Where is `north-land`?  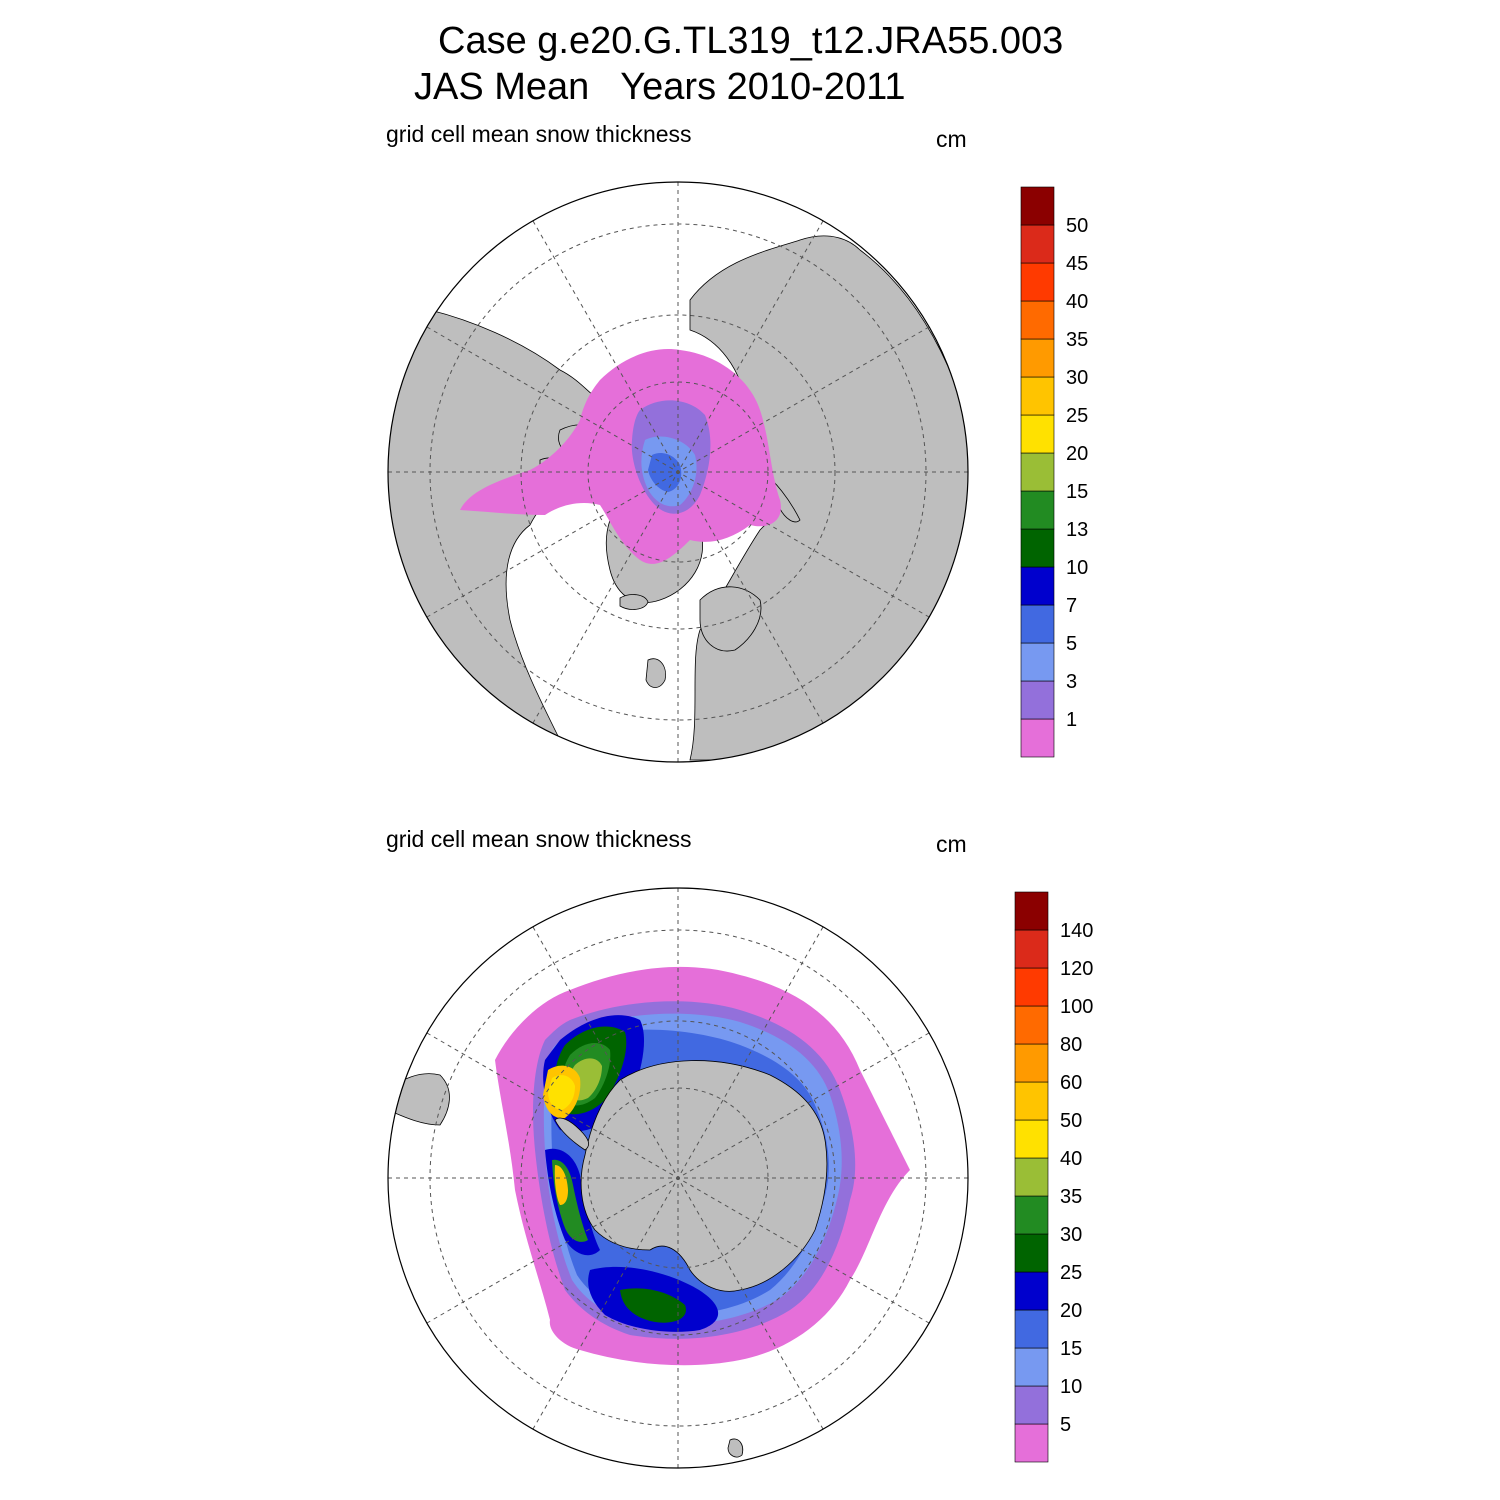
north-land is located at coordinates (678, 498).